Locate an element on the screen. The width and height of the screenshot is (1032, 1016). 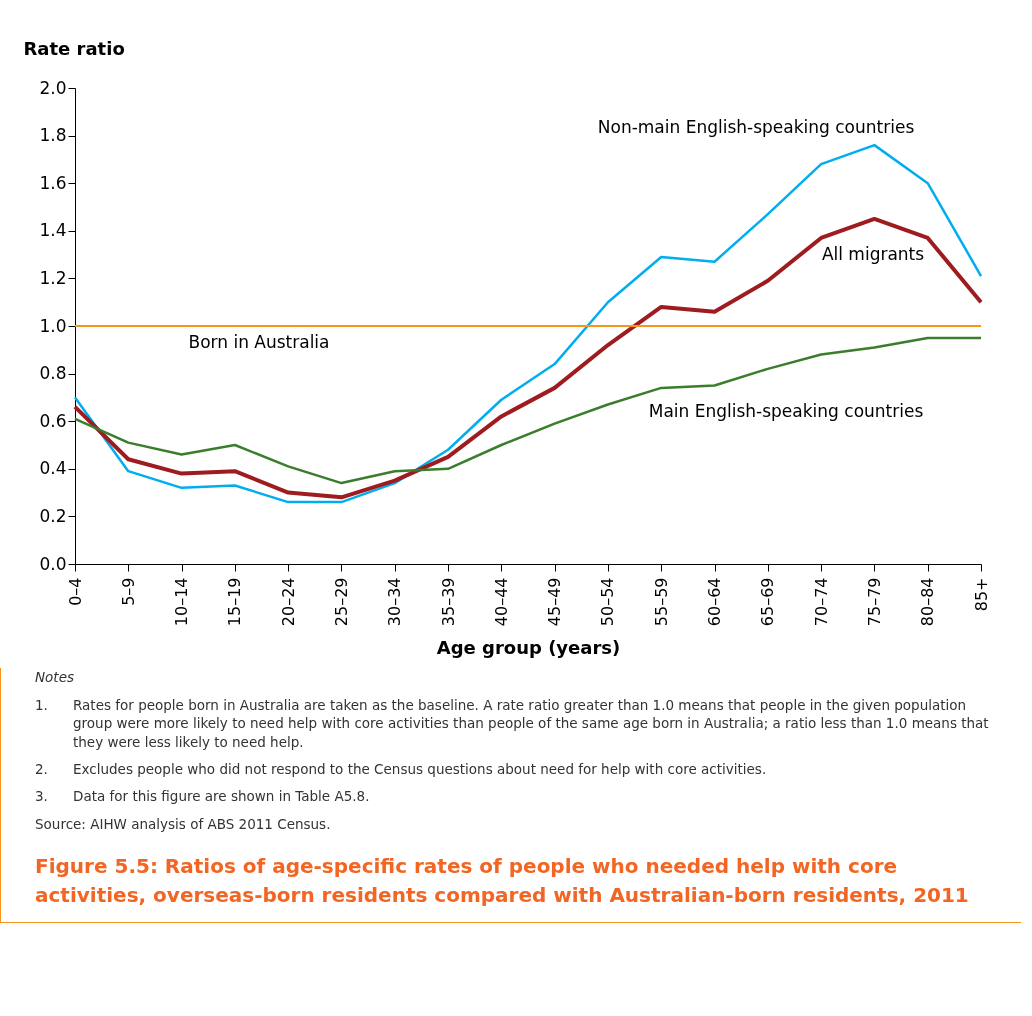
text: 2. Excludes people who did not respond to the Census questions about need for help with core activities. is located at coordinates (401, 768).